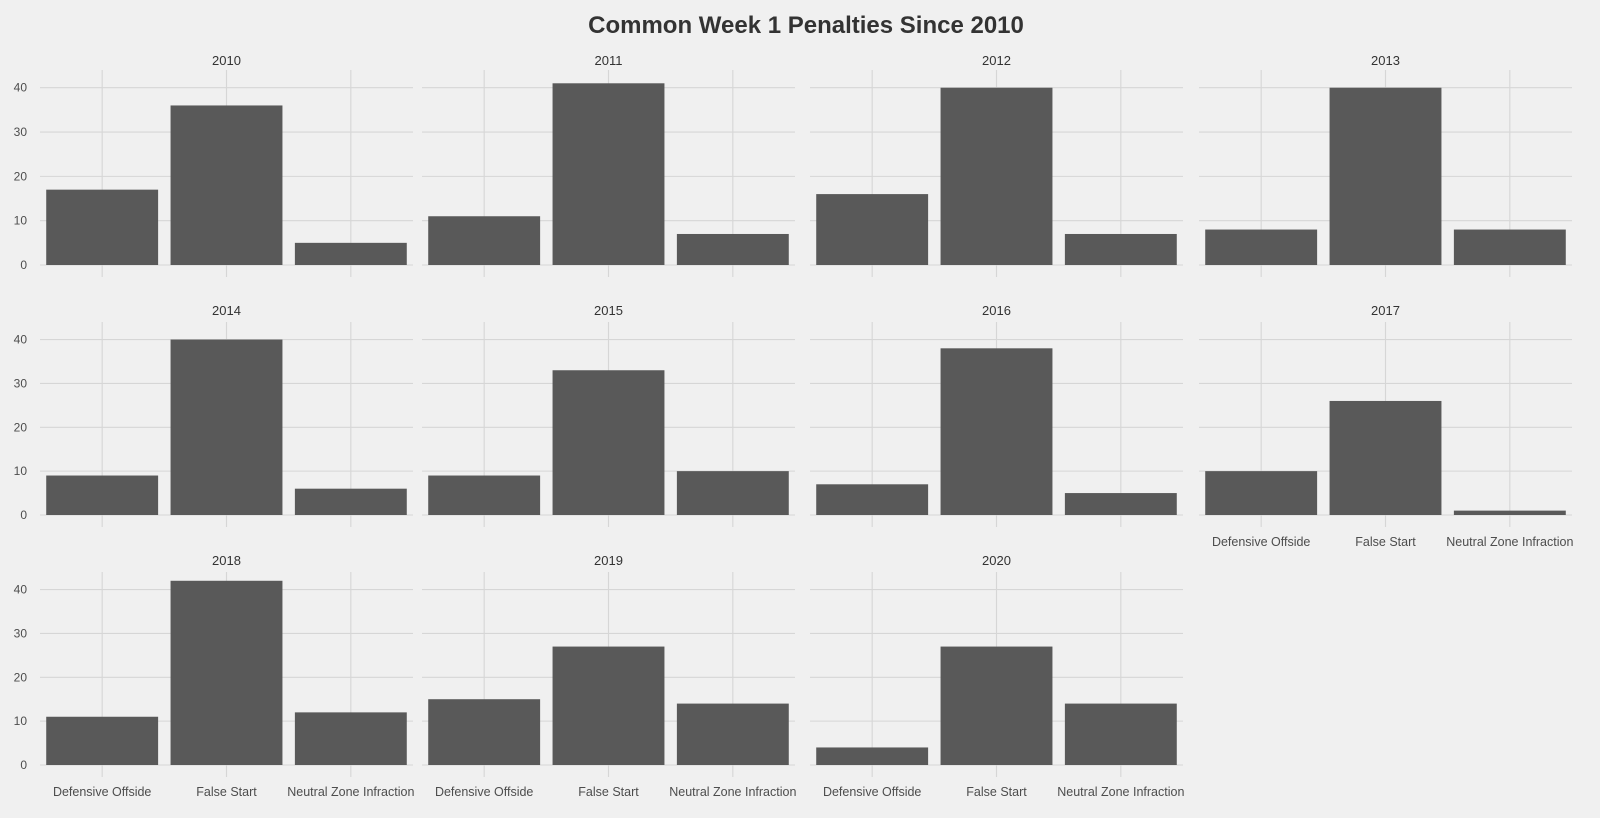 This screenshot has width=1600, height=818. Describe the element at coordinates (1385, 60) in the screenshot. I see `panel-label: 2013` at that location.